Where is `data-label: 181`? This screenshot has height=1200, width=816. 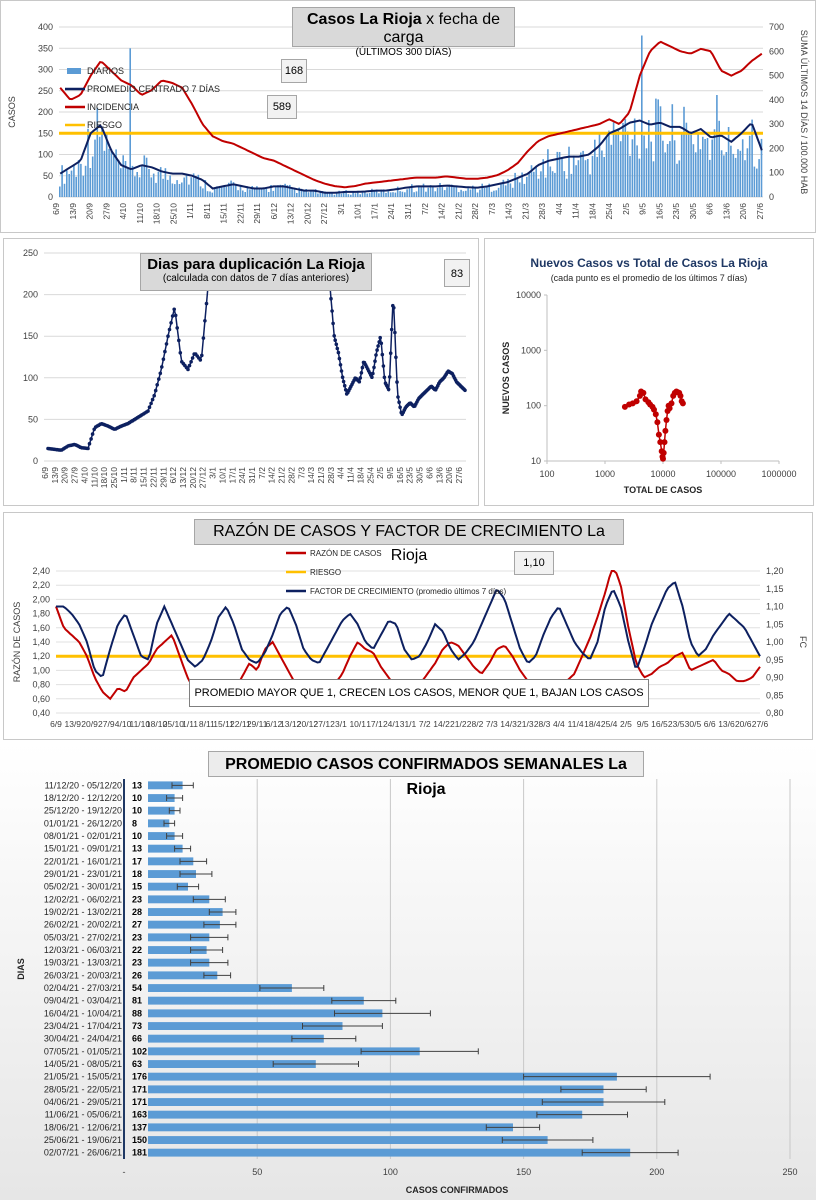
data-label: 181 is located at coordinates (139, 1153).